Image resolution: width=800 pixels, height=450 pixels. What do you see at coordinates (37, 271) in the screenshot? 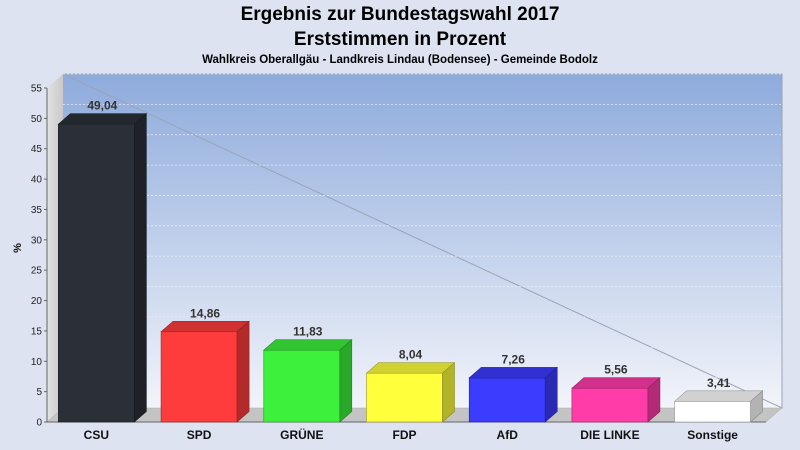
I see `y-tick-label: 25` at bounding box center [37, 271].